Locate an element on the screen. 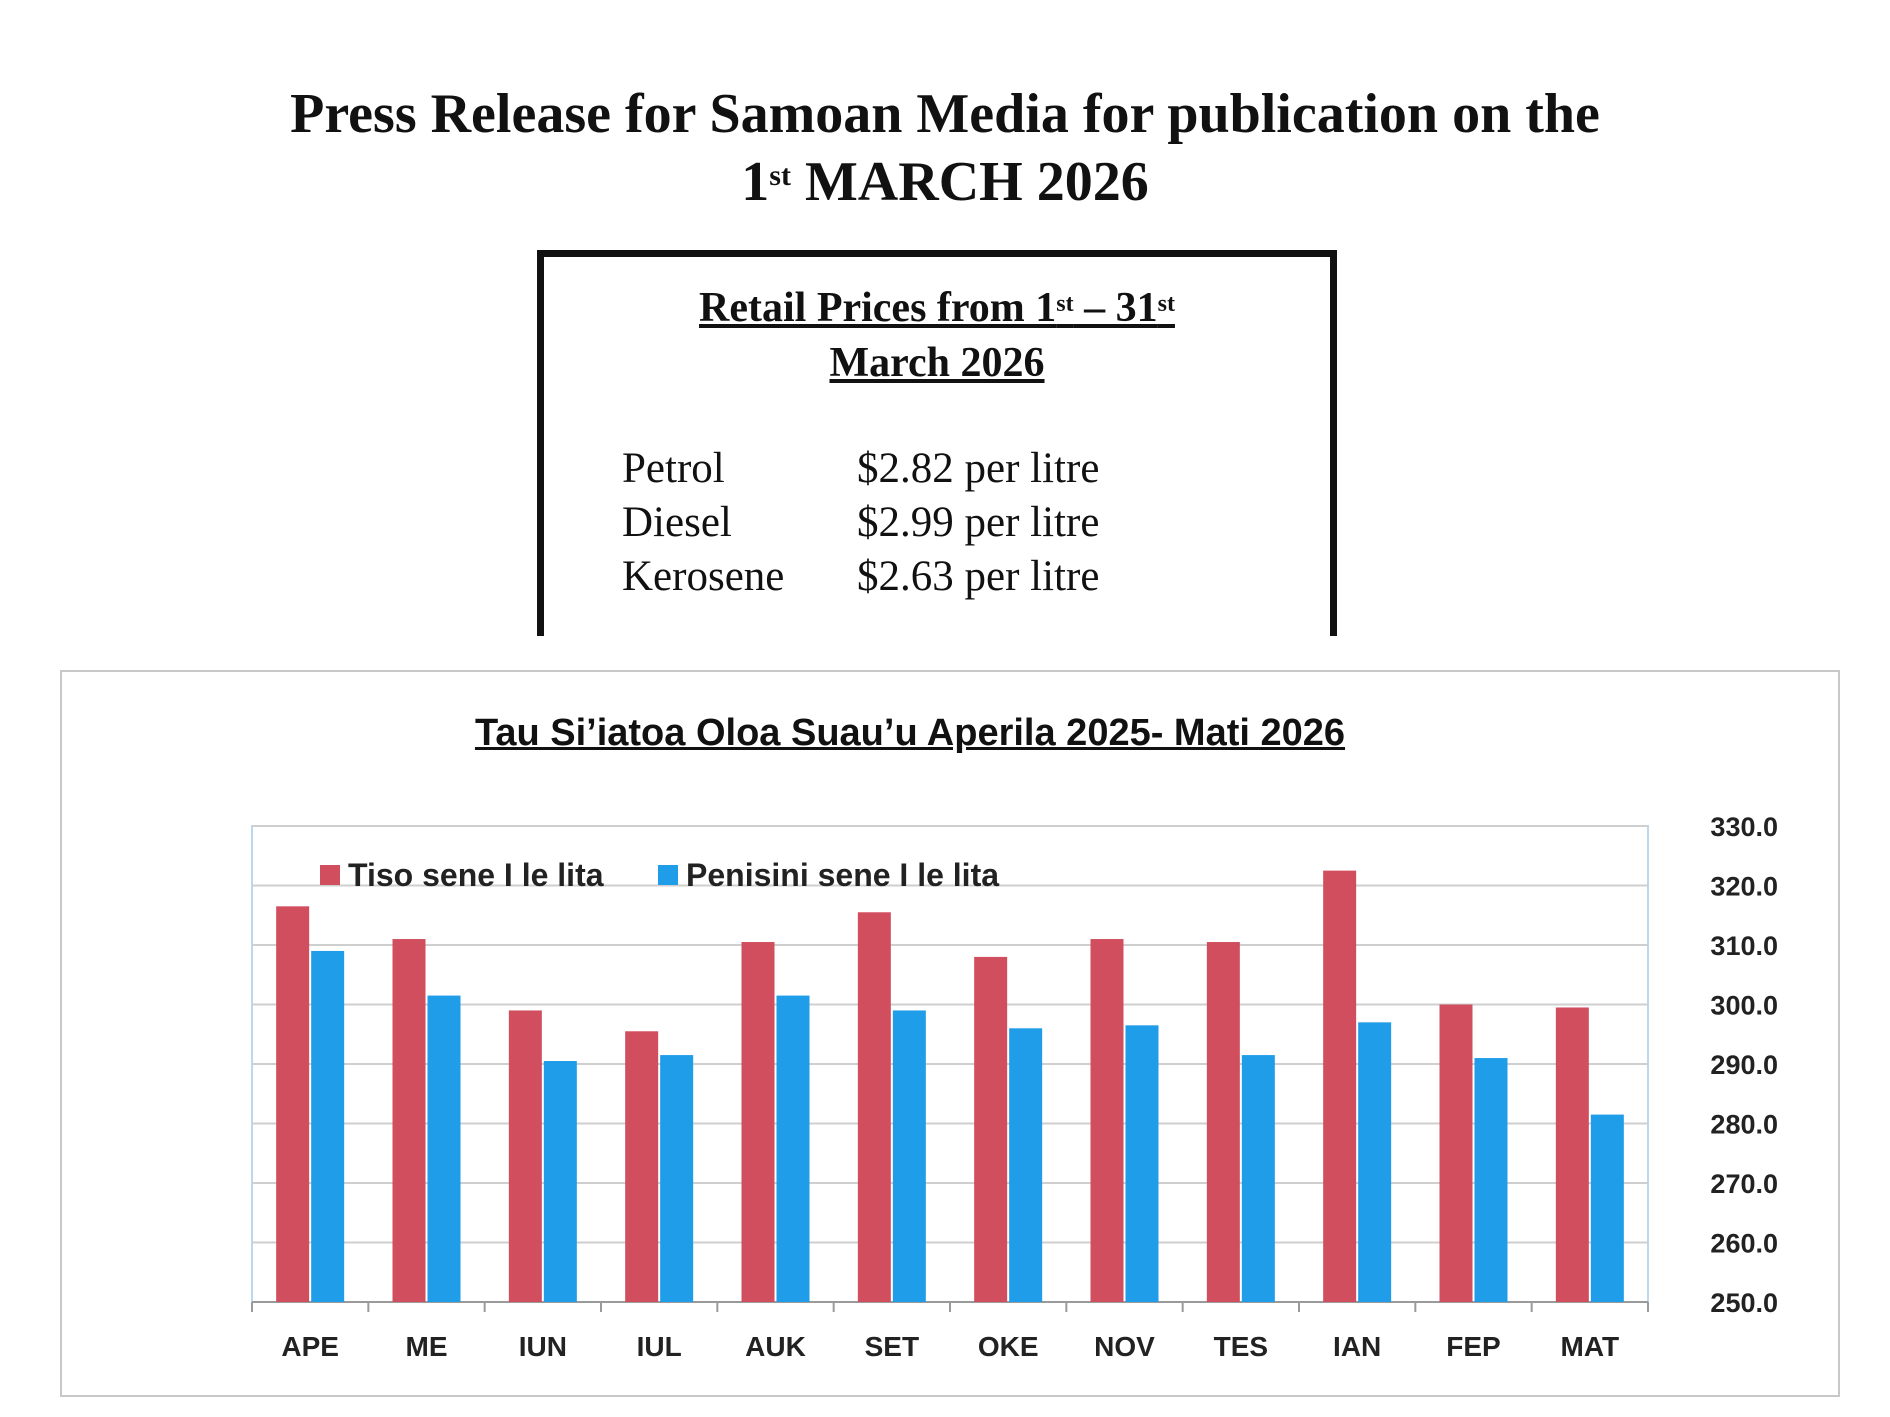  x-category-label: AUK is located at coordinates (775, 1346).